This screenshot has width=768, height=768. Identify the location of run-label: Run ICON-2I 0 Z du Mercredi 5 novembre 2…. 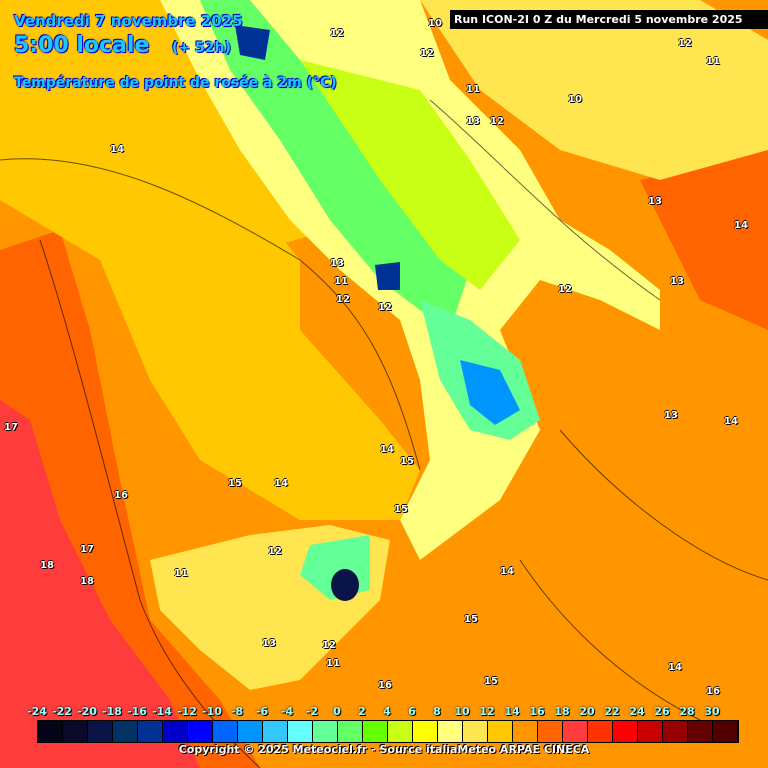
(609, 19).